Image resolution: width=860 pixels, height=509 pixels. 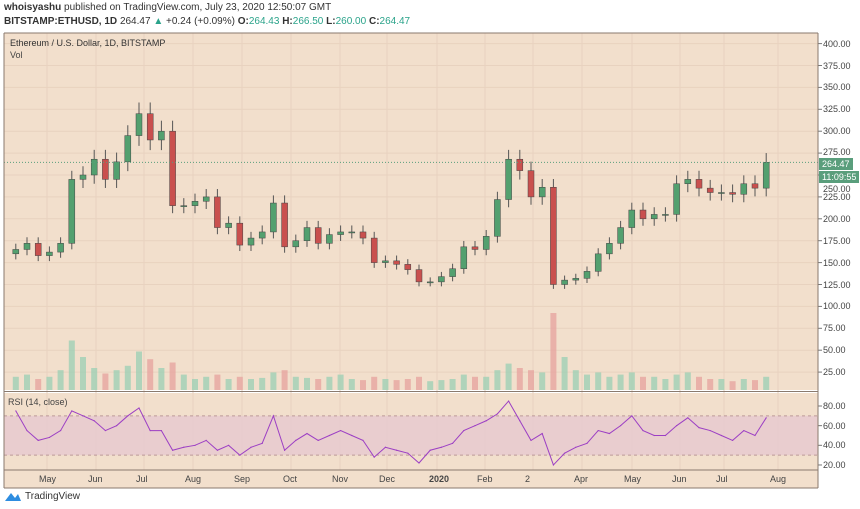 What do you see at coordinates (837, 131) in the screenshot?
I see `y-tick-label: 300.00` at bounding box center [837, 131].